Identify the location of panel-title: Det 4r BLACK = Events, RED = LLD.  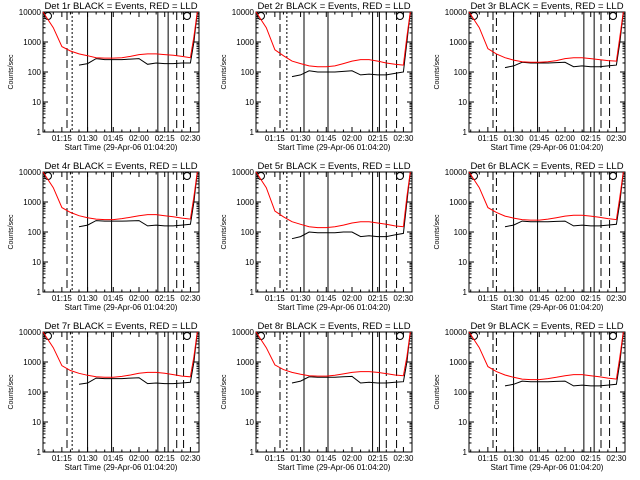
(120, 166).